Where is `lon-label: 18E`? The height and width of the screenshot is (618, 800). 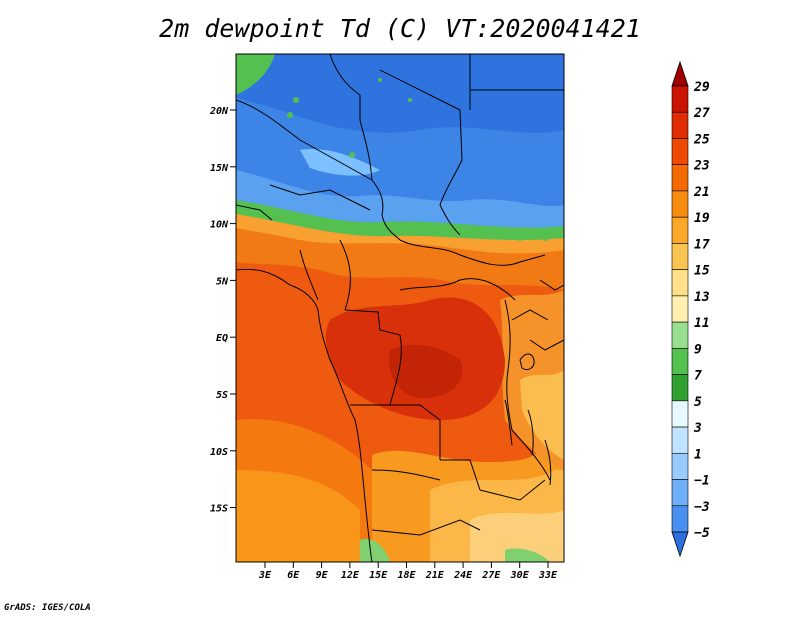
lon-label: 18E is located at coordinates (406, 575).